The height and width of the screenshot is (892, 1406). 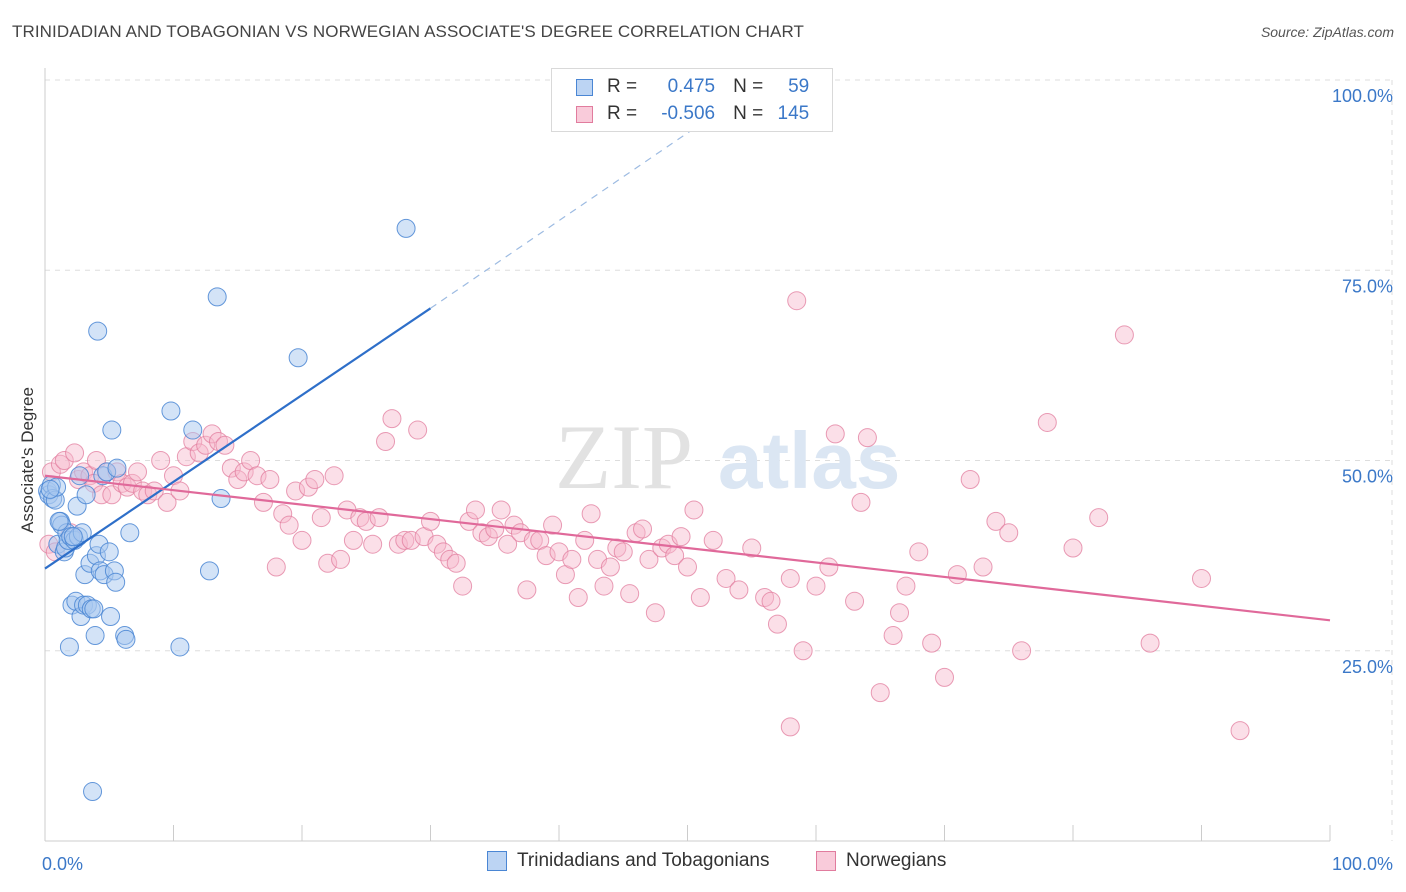 I want to click on y-tick-label: 75.0%, so click(x=1367, y=286).